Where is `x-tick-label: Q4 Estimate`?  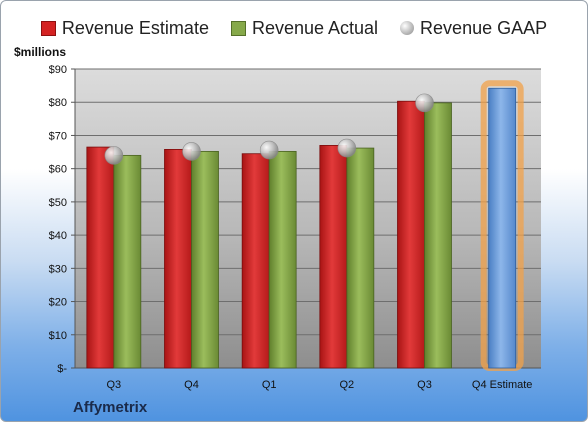
x-tick-label: Q4 Estimate is located at coordinates (502, 385).